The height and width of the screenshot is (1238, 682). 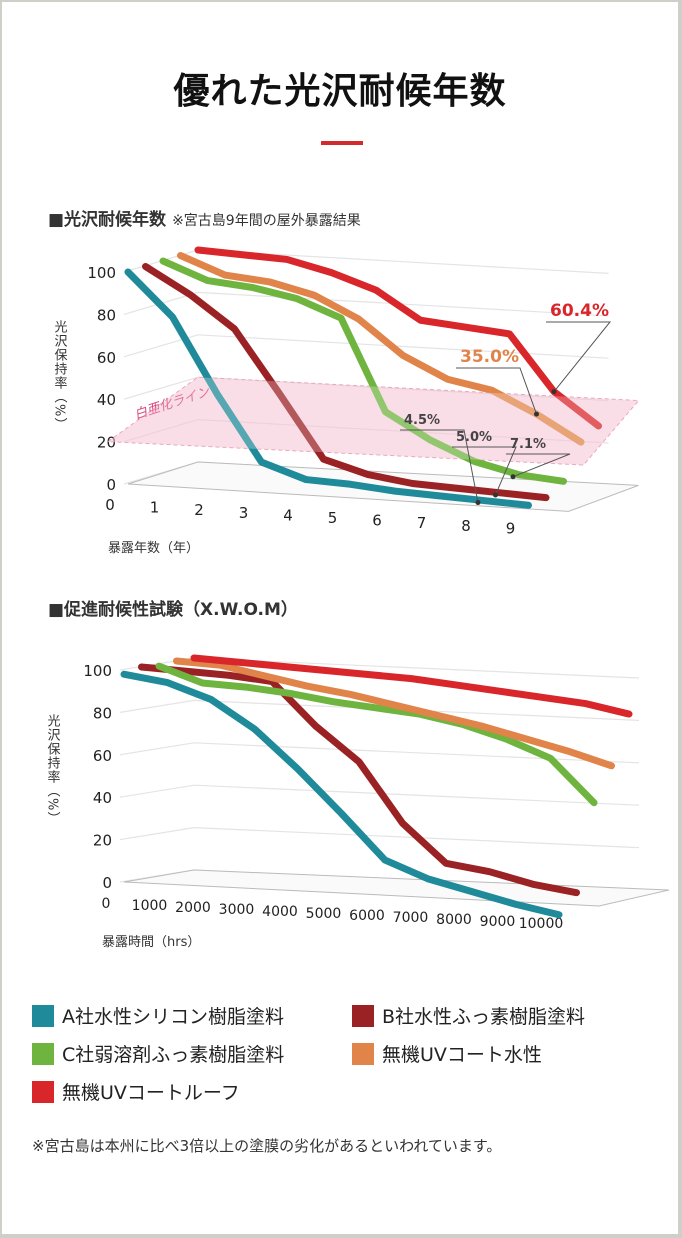 I want to click on c1-chalk-band-overlay, so click(x=373, y=421).